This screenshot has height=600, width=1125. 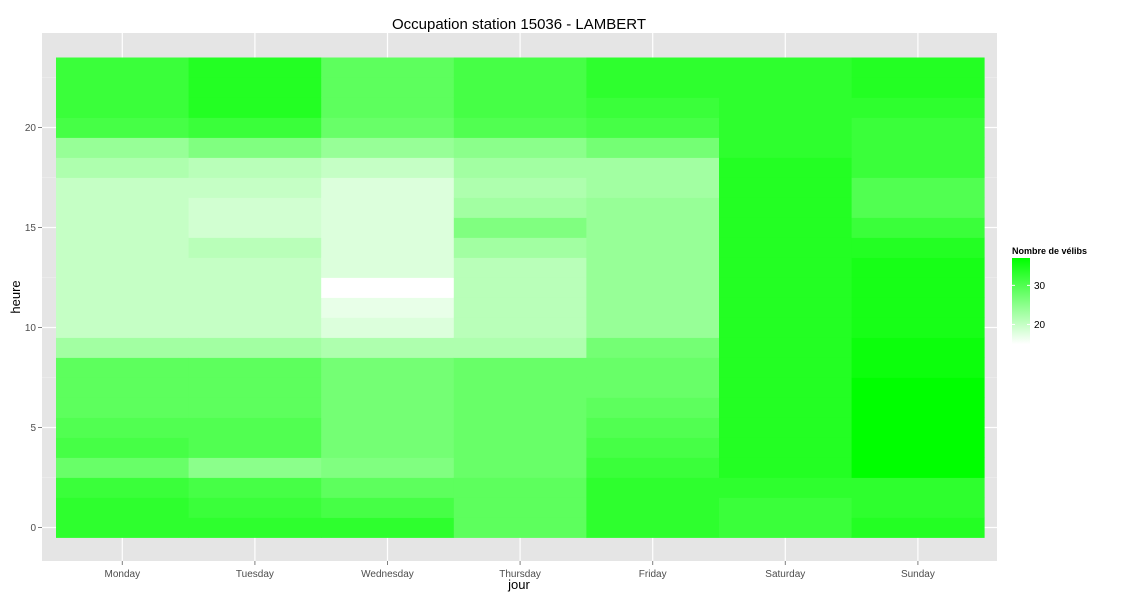 What do you see at coordinates (1049, 295) in the screenshot?
I see `legend: Nombre de vélibs 20 30` at bounding box center [1049, 295].